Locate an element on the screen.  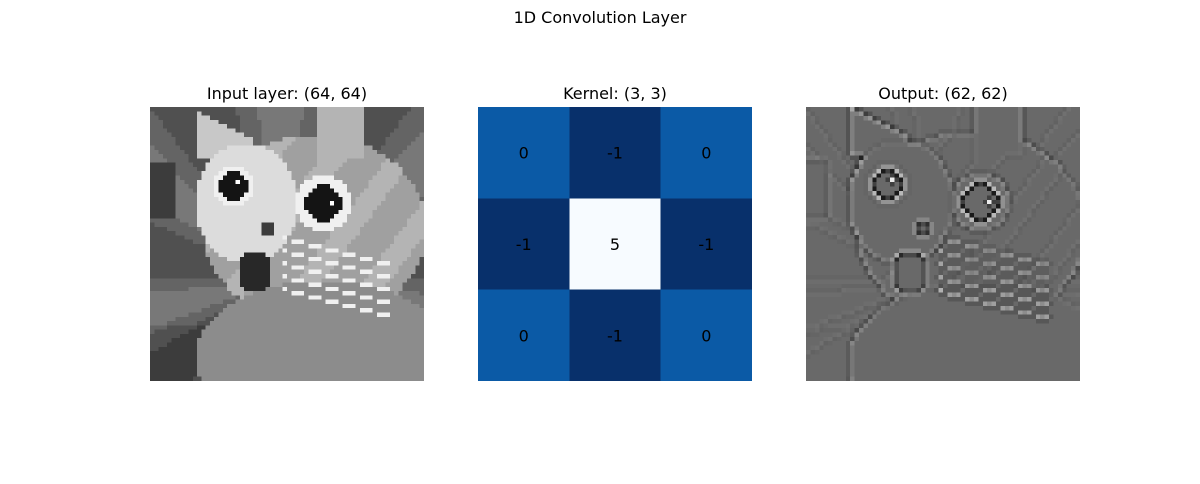
figure-title: 1D Convolution Layer is located at coordinates (600, 17).